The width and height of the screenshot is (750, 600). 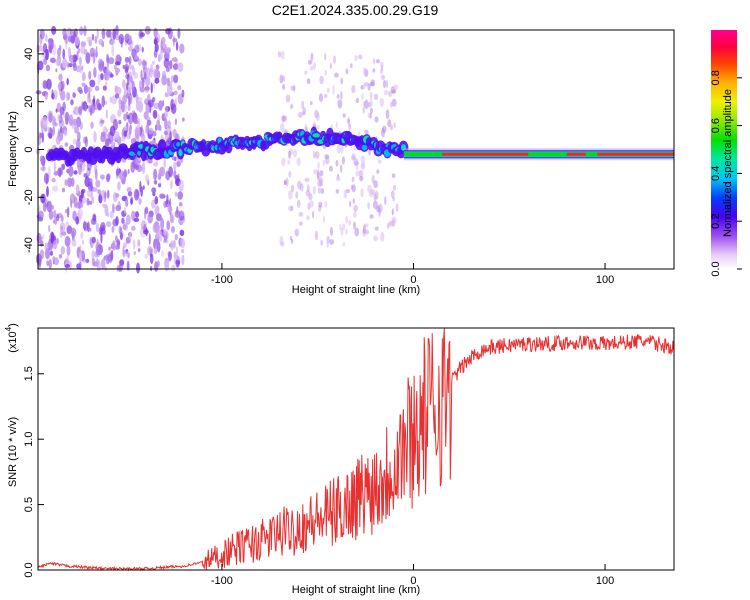 What do you see at coordinates (29, 54) in the screenshot?
I see `spectrogram-y-tick-label: 40` at bounding box center [29, 54].